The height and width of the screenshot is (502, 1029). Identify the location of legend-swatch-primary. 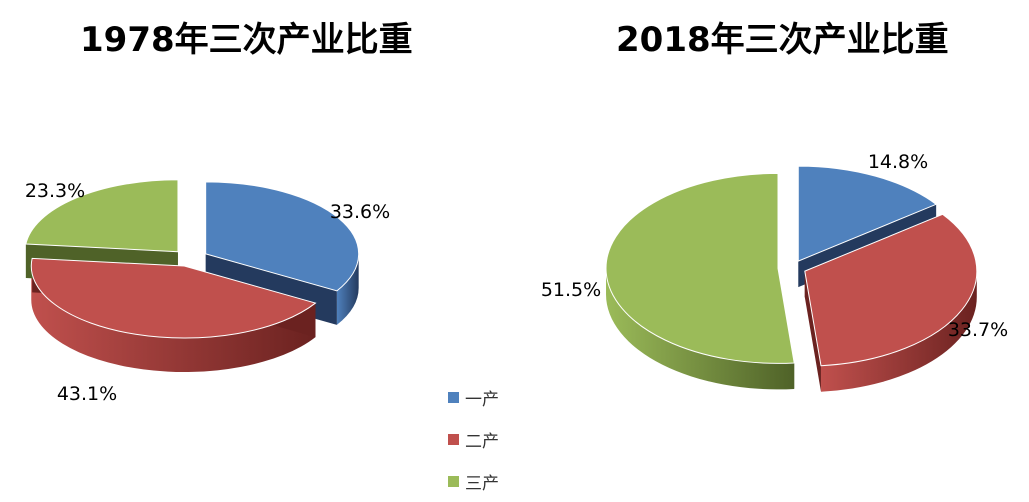
(453, 397).